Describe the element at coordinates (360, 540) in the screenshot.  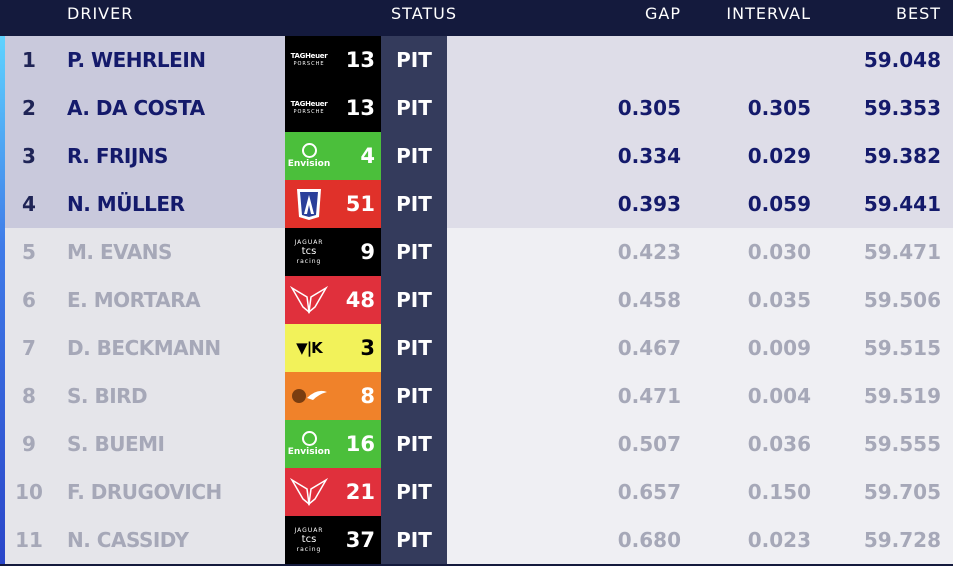
I see `car-number: 37` at that location.